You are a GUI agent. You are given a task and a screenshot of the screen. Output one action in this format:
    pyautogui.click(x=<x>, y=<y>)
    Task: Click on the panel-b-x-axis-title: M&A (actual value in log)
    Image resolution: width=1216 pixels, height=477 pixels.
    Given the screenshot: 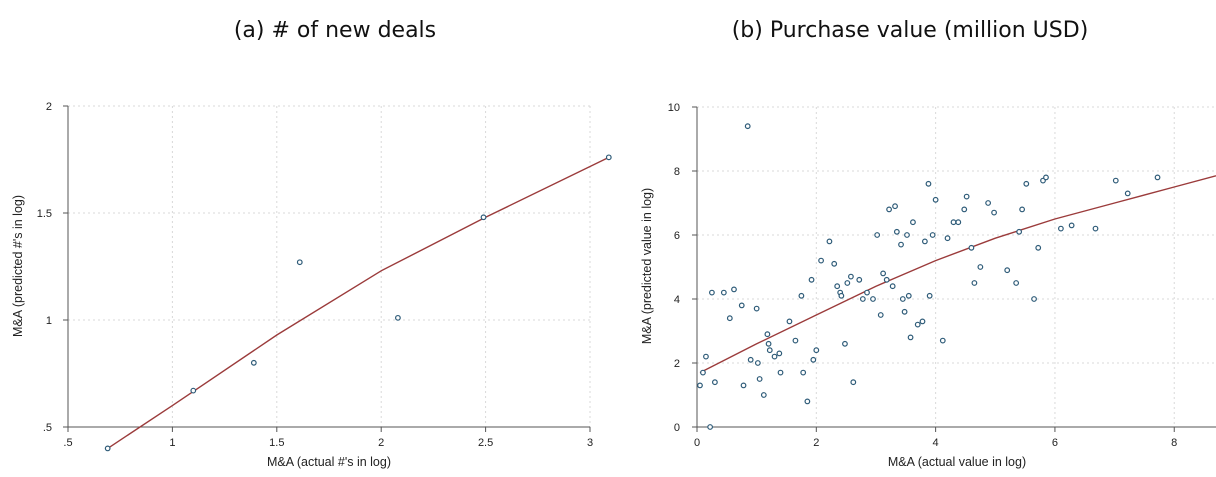 What is the action you would take?
    pyautogui.click(x=957, y=462)
    